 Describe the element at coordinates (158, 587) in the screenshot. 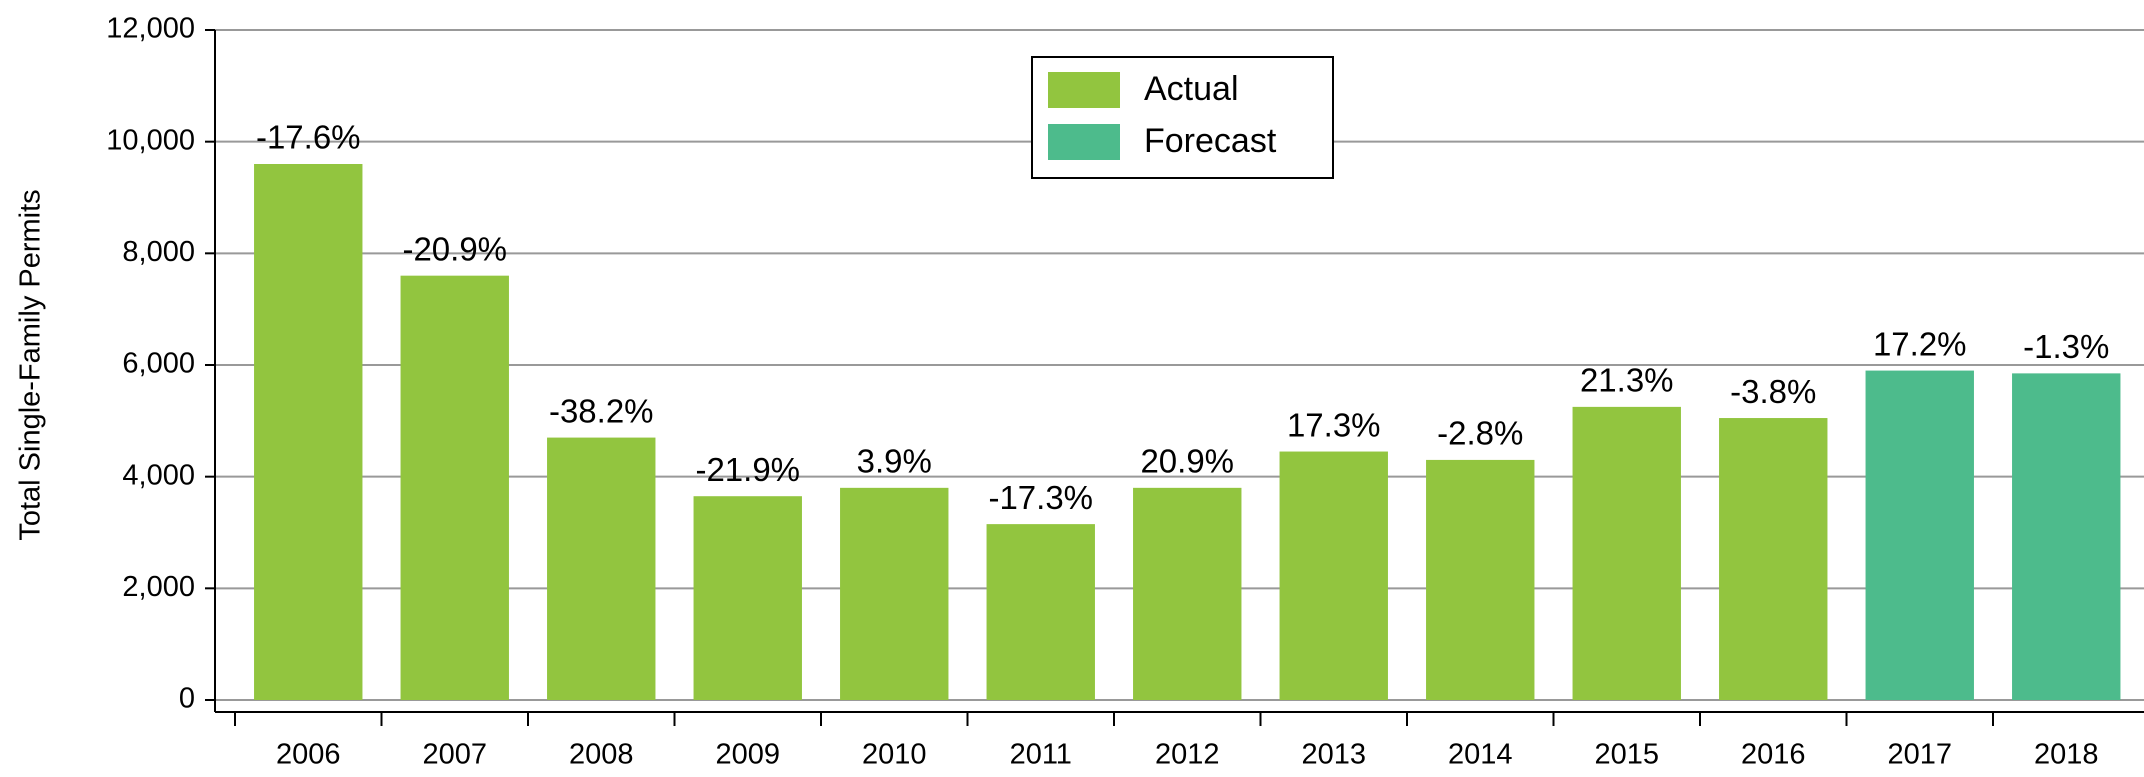

I see `y-tick-label: 2,000` at that location.